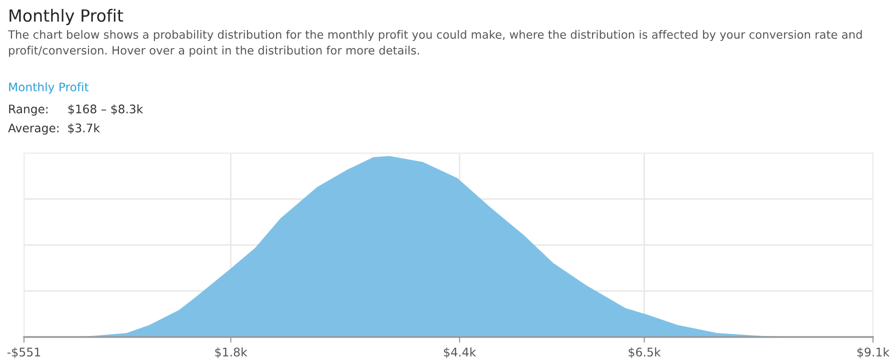  I want to click on x-tick-label: -$551, so click(23, 352).